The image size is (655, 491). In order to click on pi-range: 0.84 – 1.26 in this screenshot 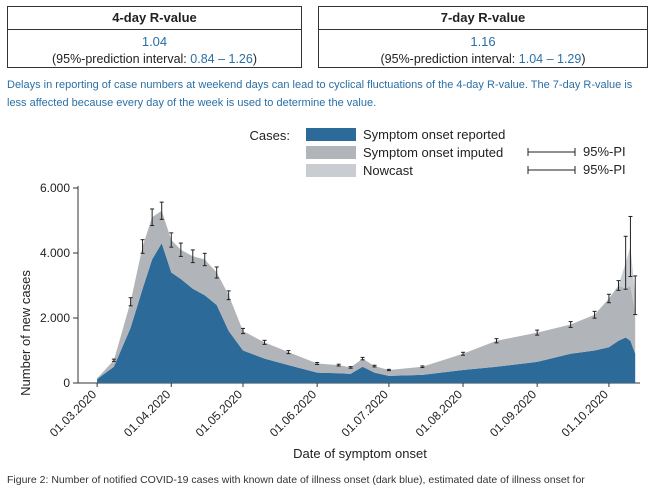, I will do `click(221, 59)`.